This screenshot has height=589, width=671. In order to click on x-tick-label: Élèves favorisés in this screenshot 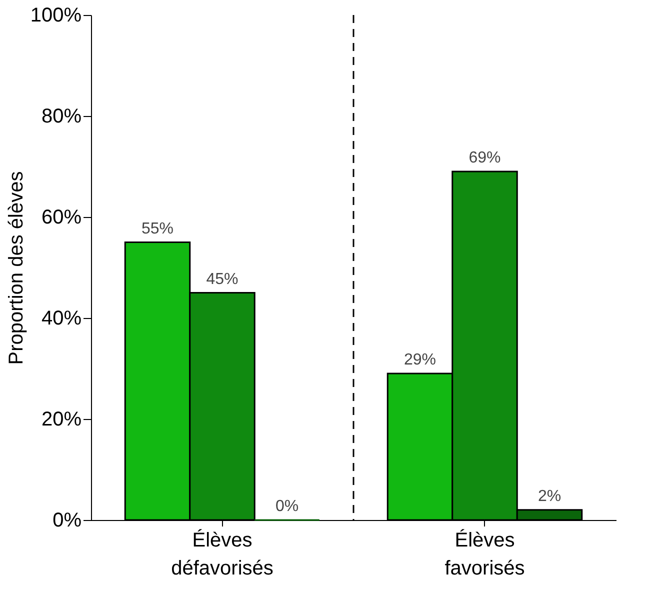, I will do `click(484, 554)`.